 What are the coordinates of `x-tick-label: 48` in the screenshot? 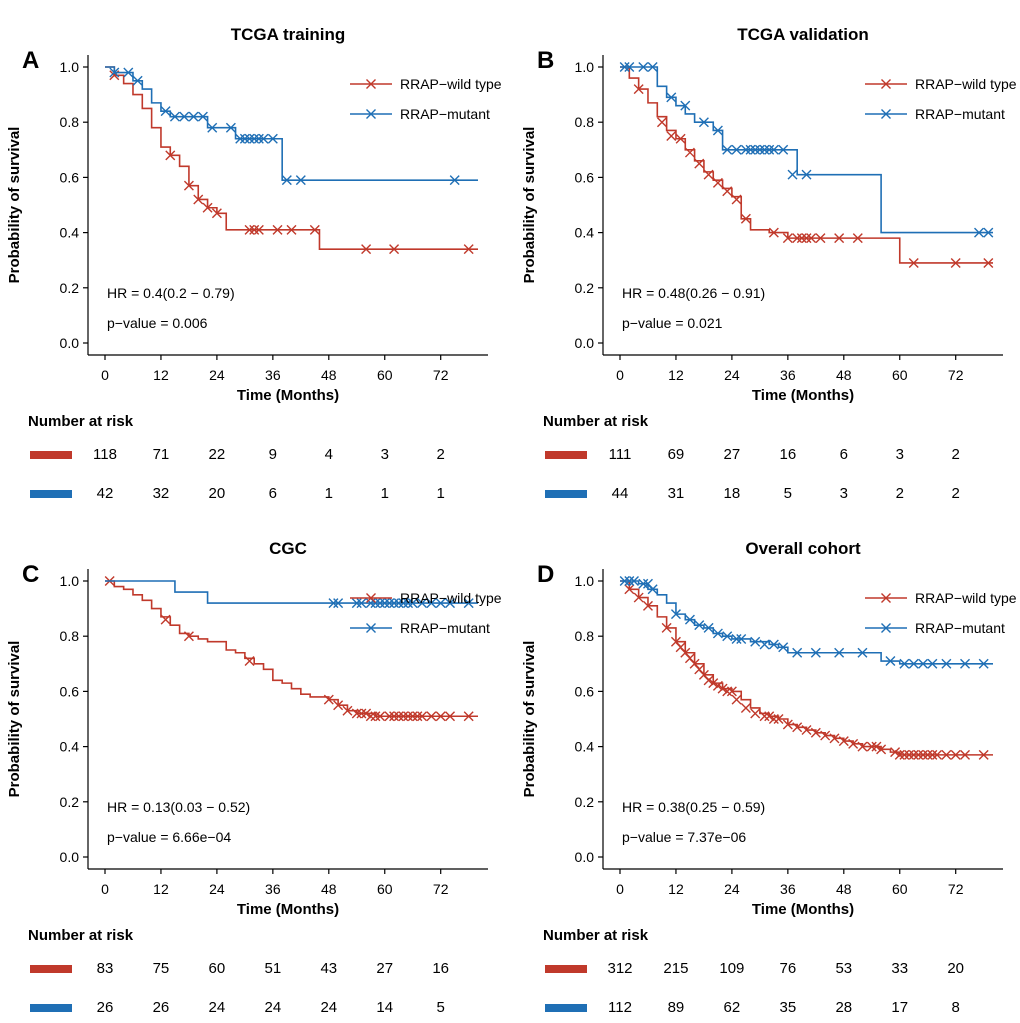 It's located at (844, 375).